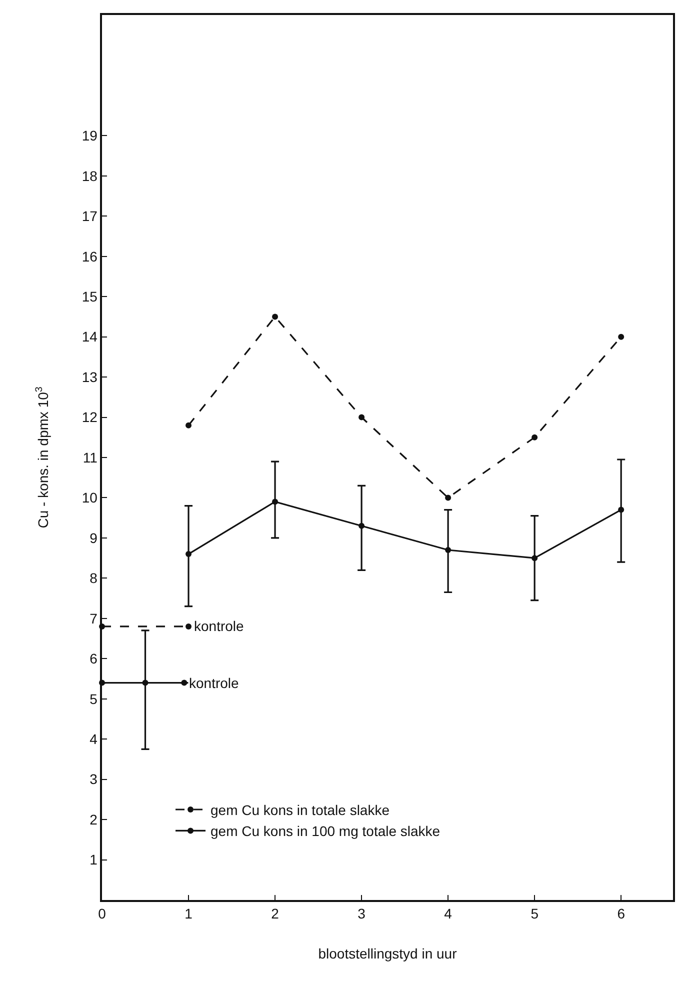 Image resolution: width=679 pixels, height=981 pixels. I want to click on y-tick-label: 13, so click(90, 376).